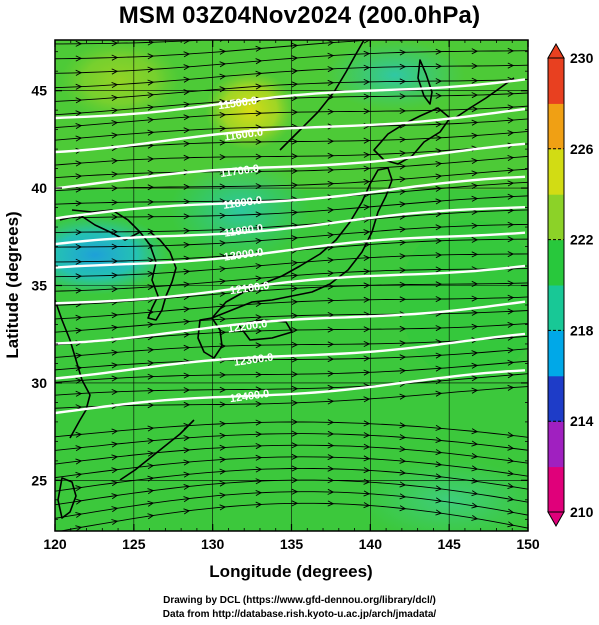 This screenshot has width=599, height=625. I want to click on x-tick-label: 145, so click(449, 544).